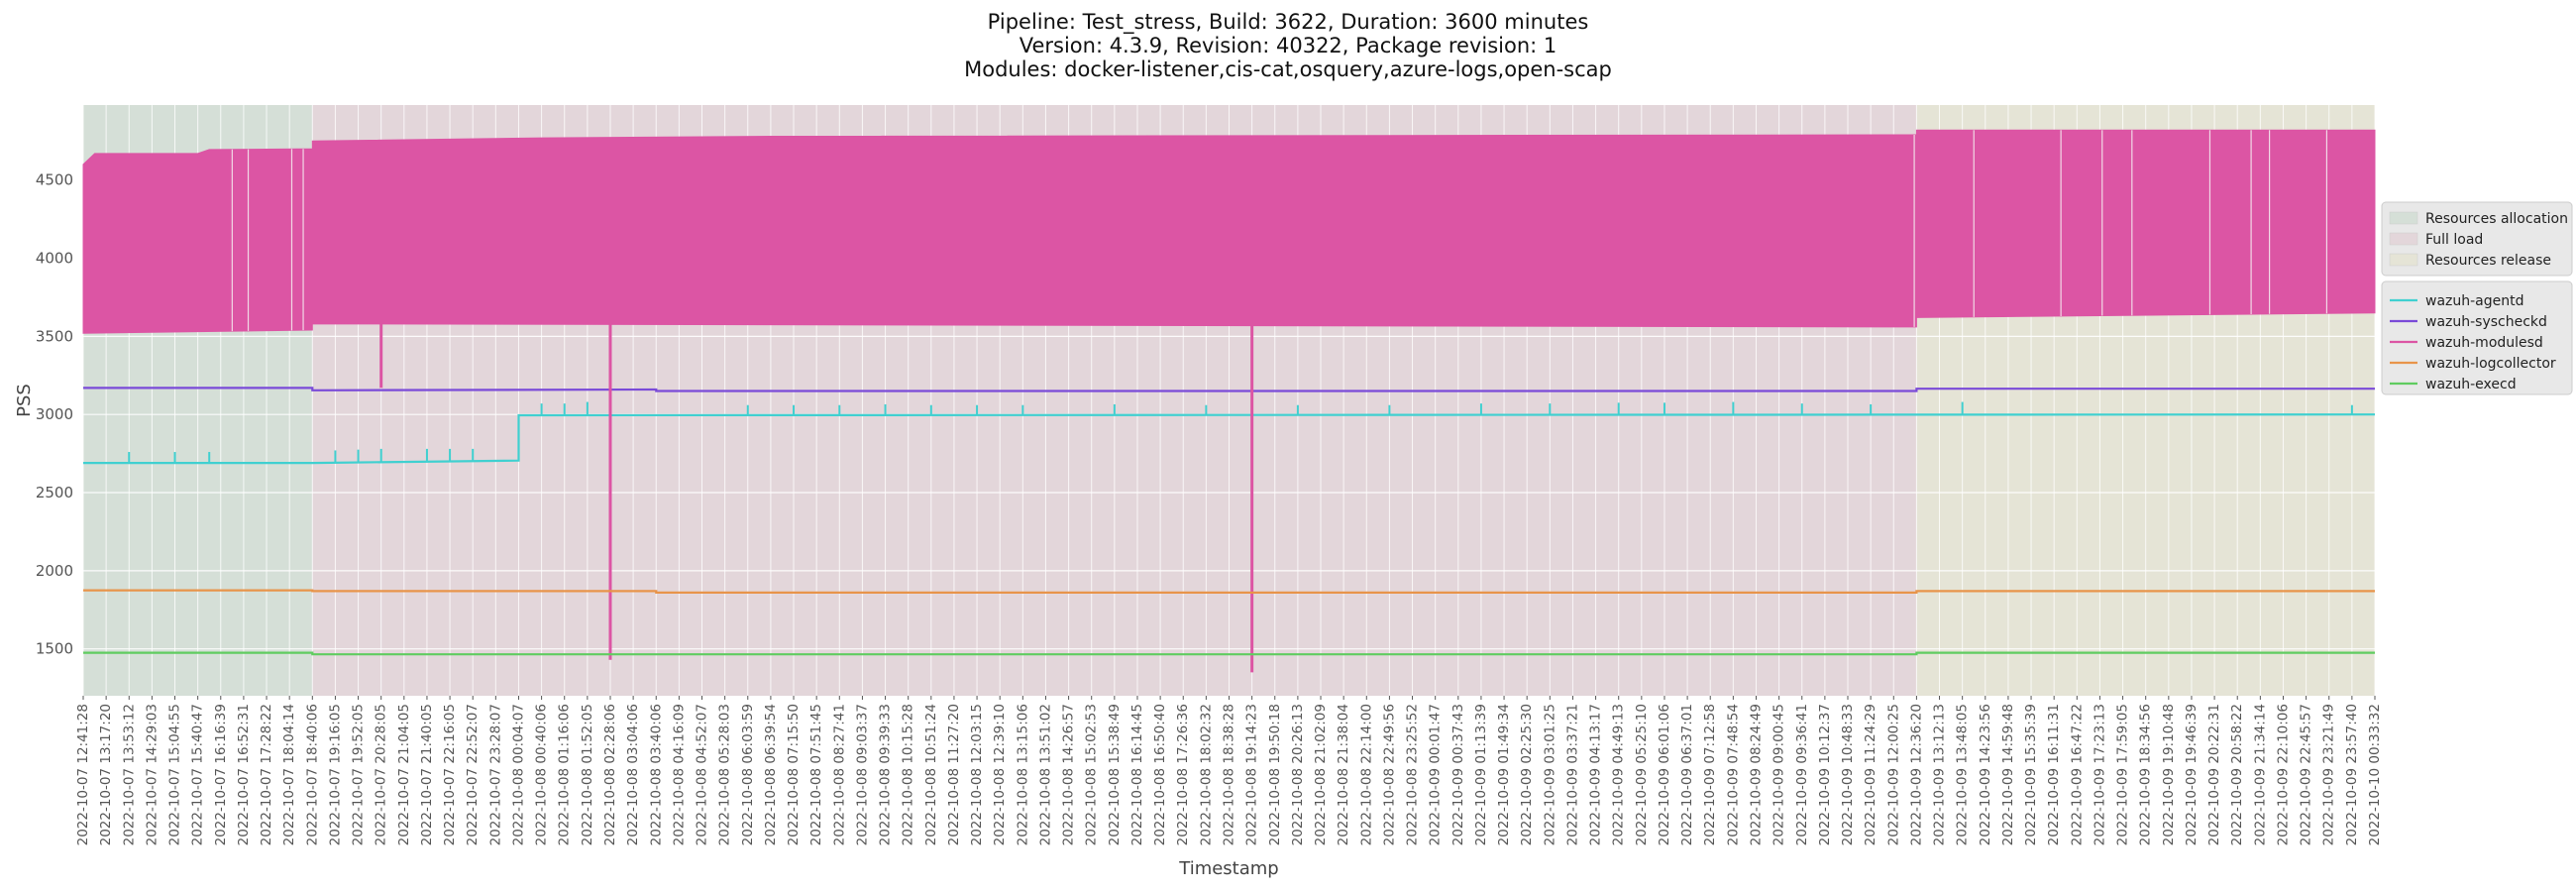  I want to click on x-tick-label: 2022-10-08 06:39:54, so click(771, 775).